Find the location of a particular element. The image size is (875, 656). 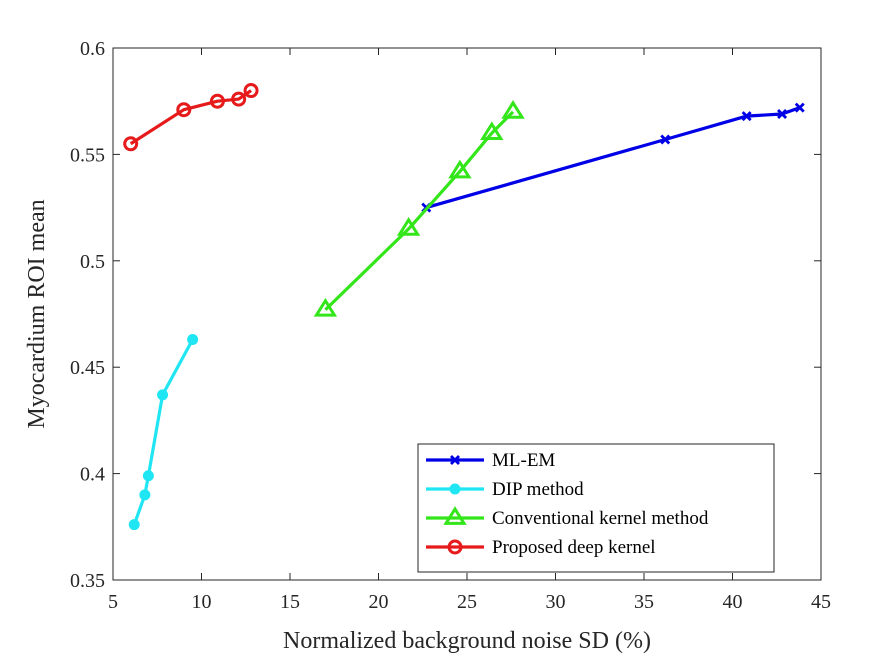

x-tick-label: 30 is located at coordinates (556, 602).